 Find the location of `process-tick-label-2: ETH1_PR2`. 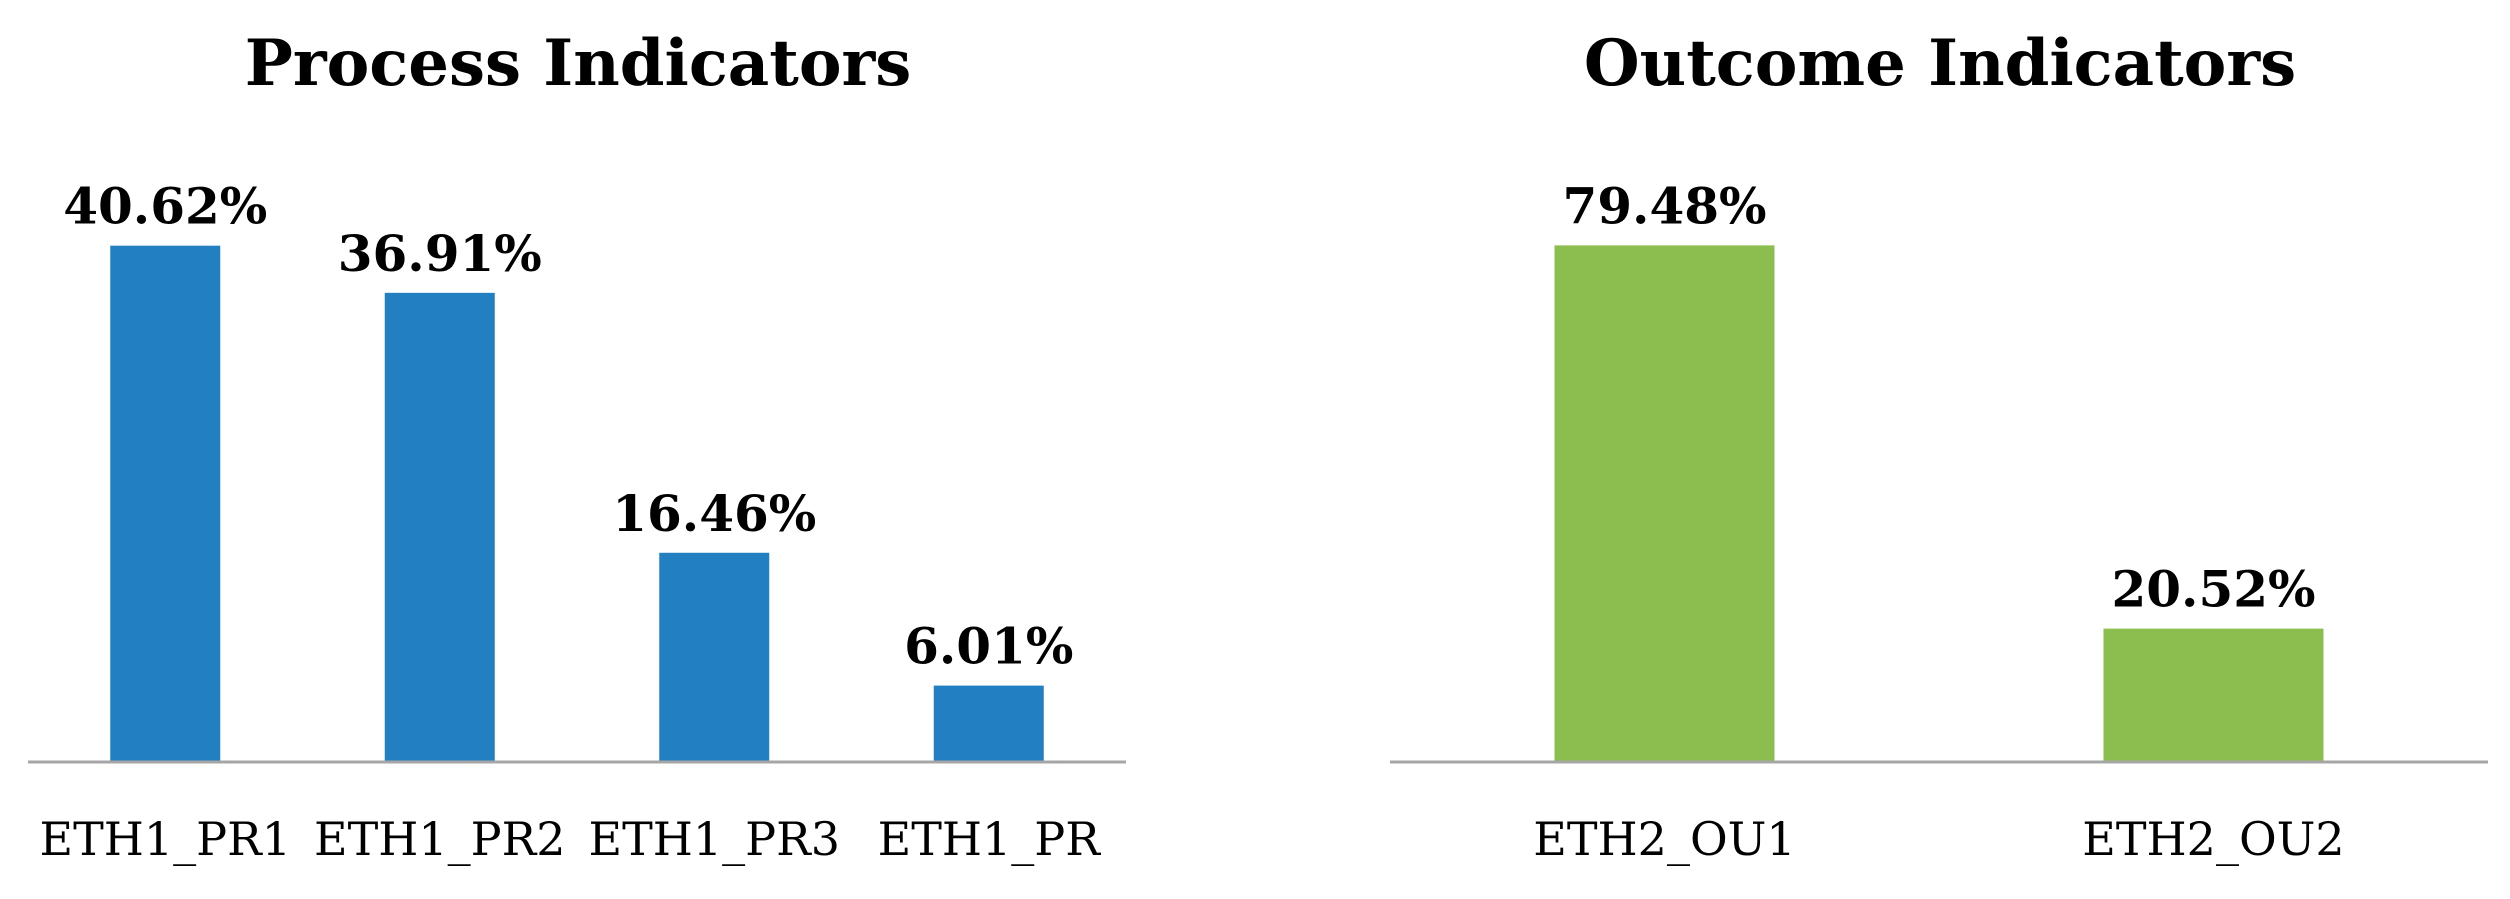

process-tick-label-2: ETH1_PR2 is located at coordinates (440, 839).